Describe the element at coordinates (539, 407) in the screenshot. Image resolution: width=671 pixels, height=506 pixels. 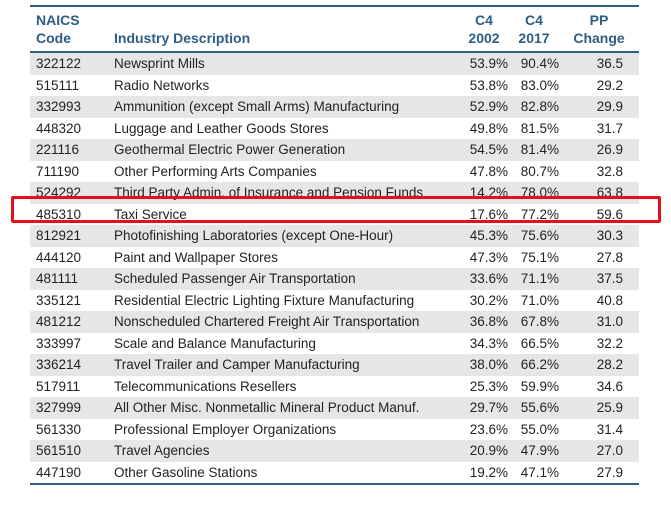
I see `c4-2017-cell: 55.6%` at that location.